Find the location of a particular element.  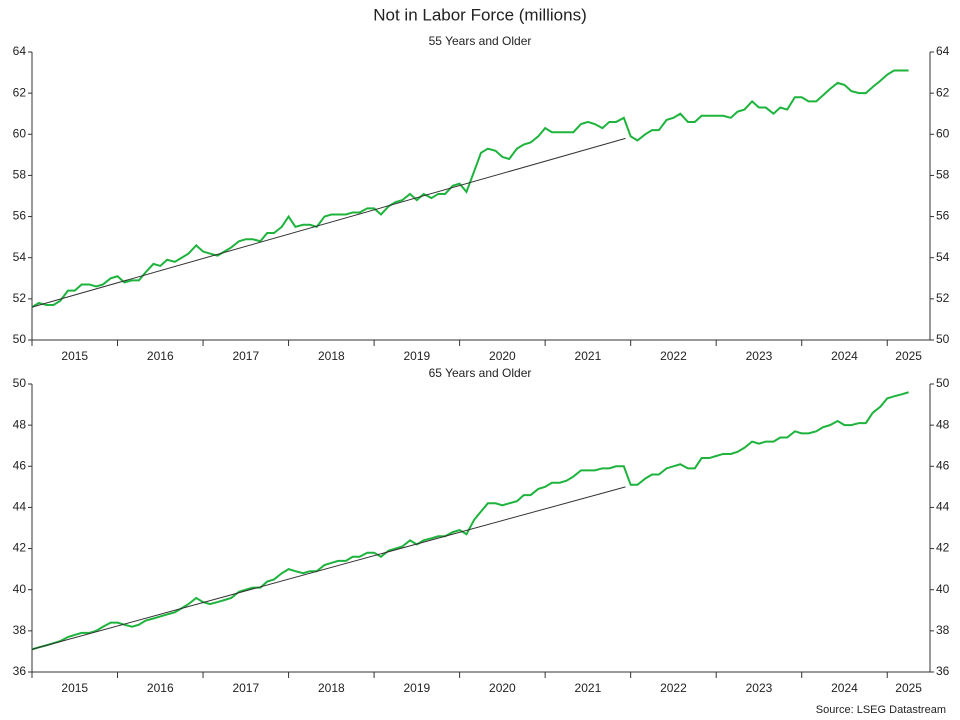

y2-tick-label: 60 is located at coordinates (943, 133).